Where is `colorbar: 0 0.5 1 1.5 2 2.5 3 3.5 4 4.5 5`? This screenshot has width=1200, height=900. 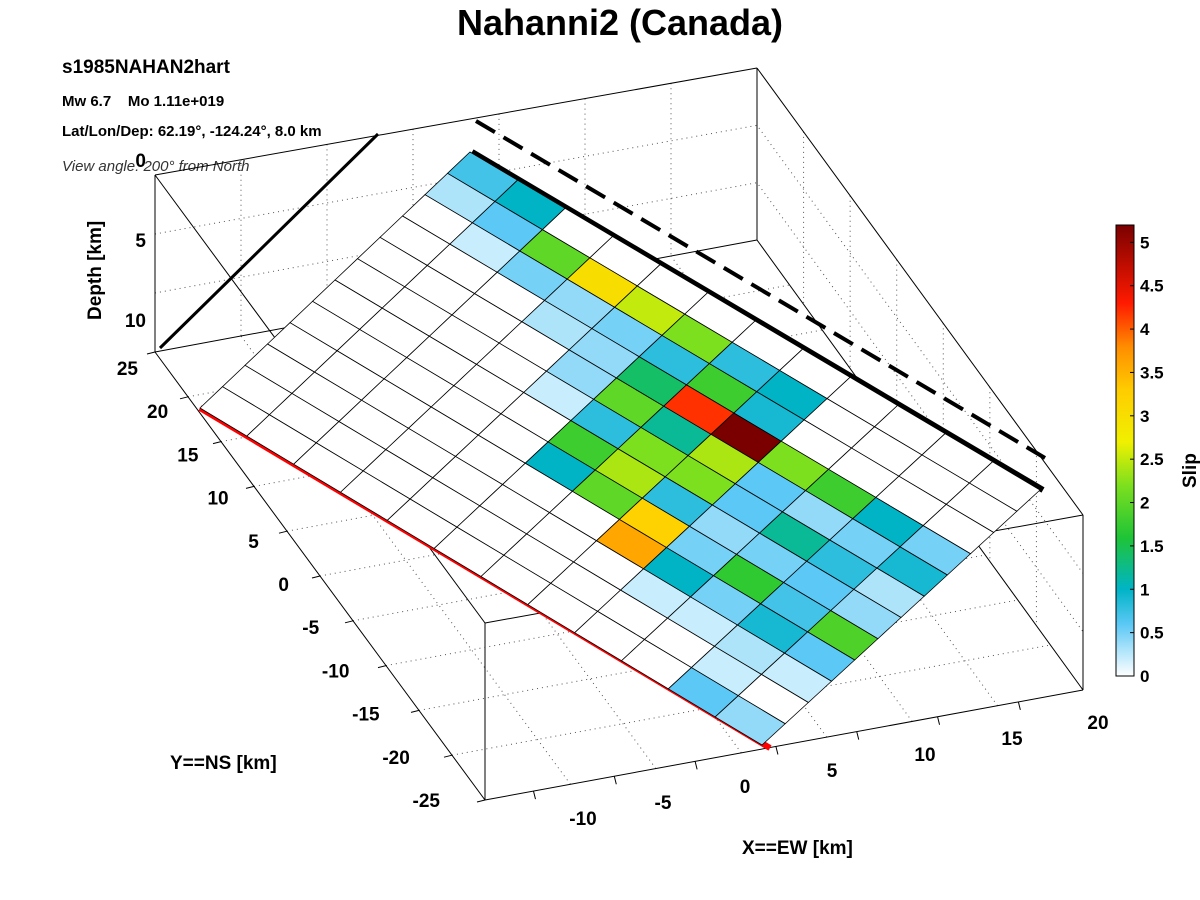 colorbar: 0 0.5 1 1.5 2 2.5 3 3.5 4 4.5 5 is located at coordinates (1139, 455).